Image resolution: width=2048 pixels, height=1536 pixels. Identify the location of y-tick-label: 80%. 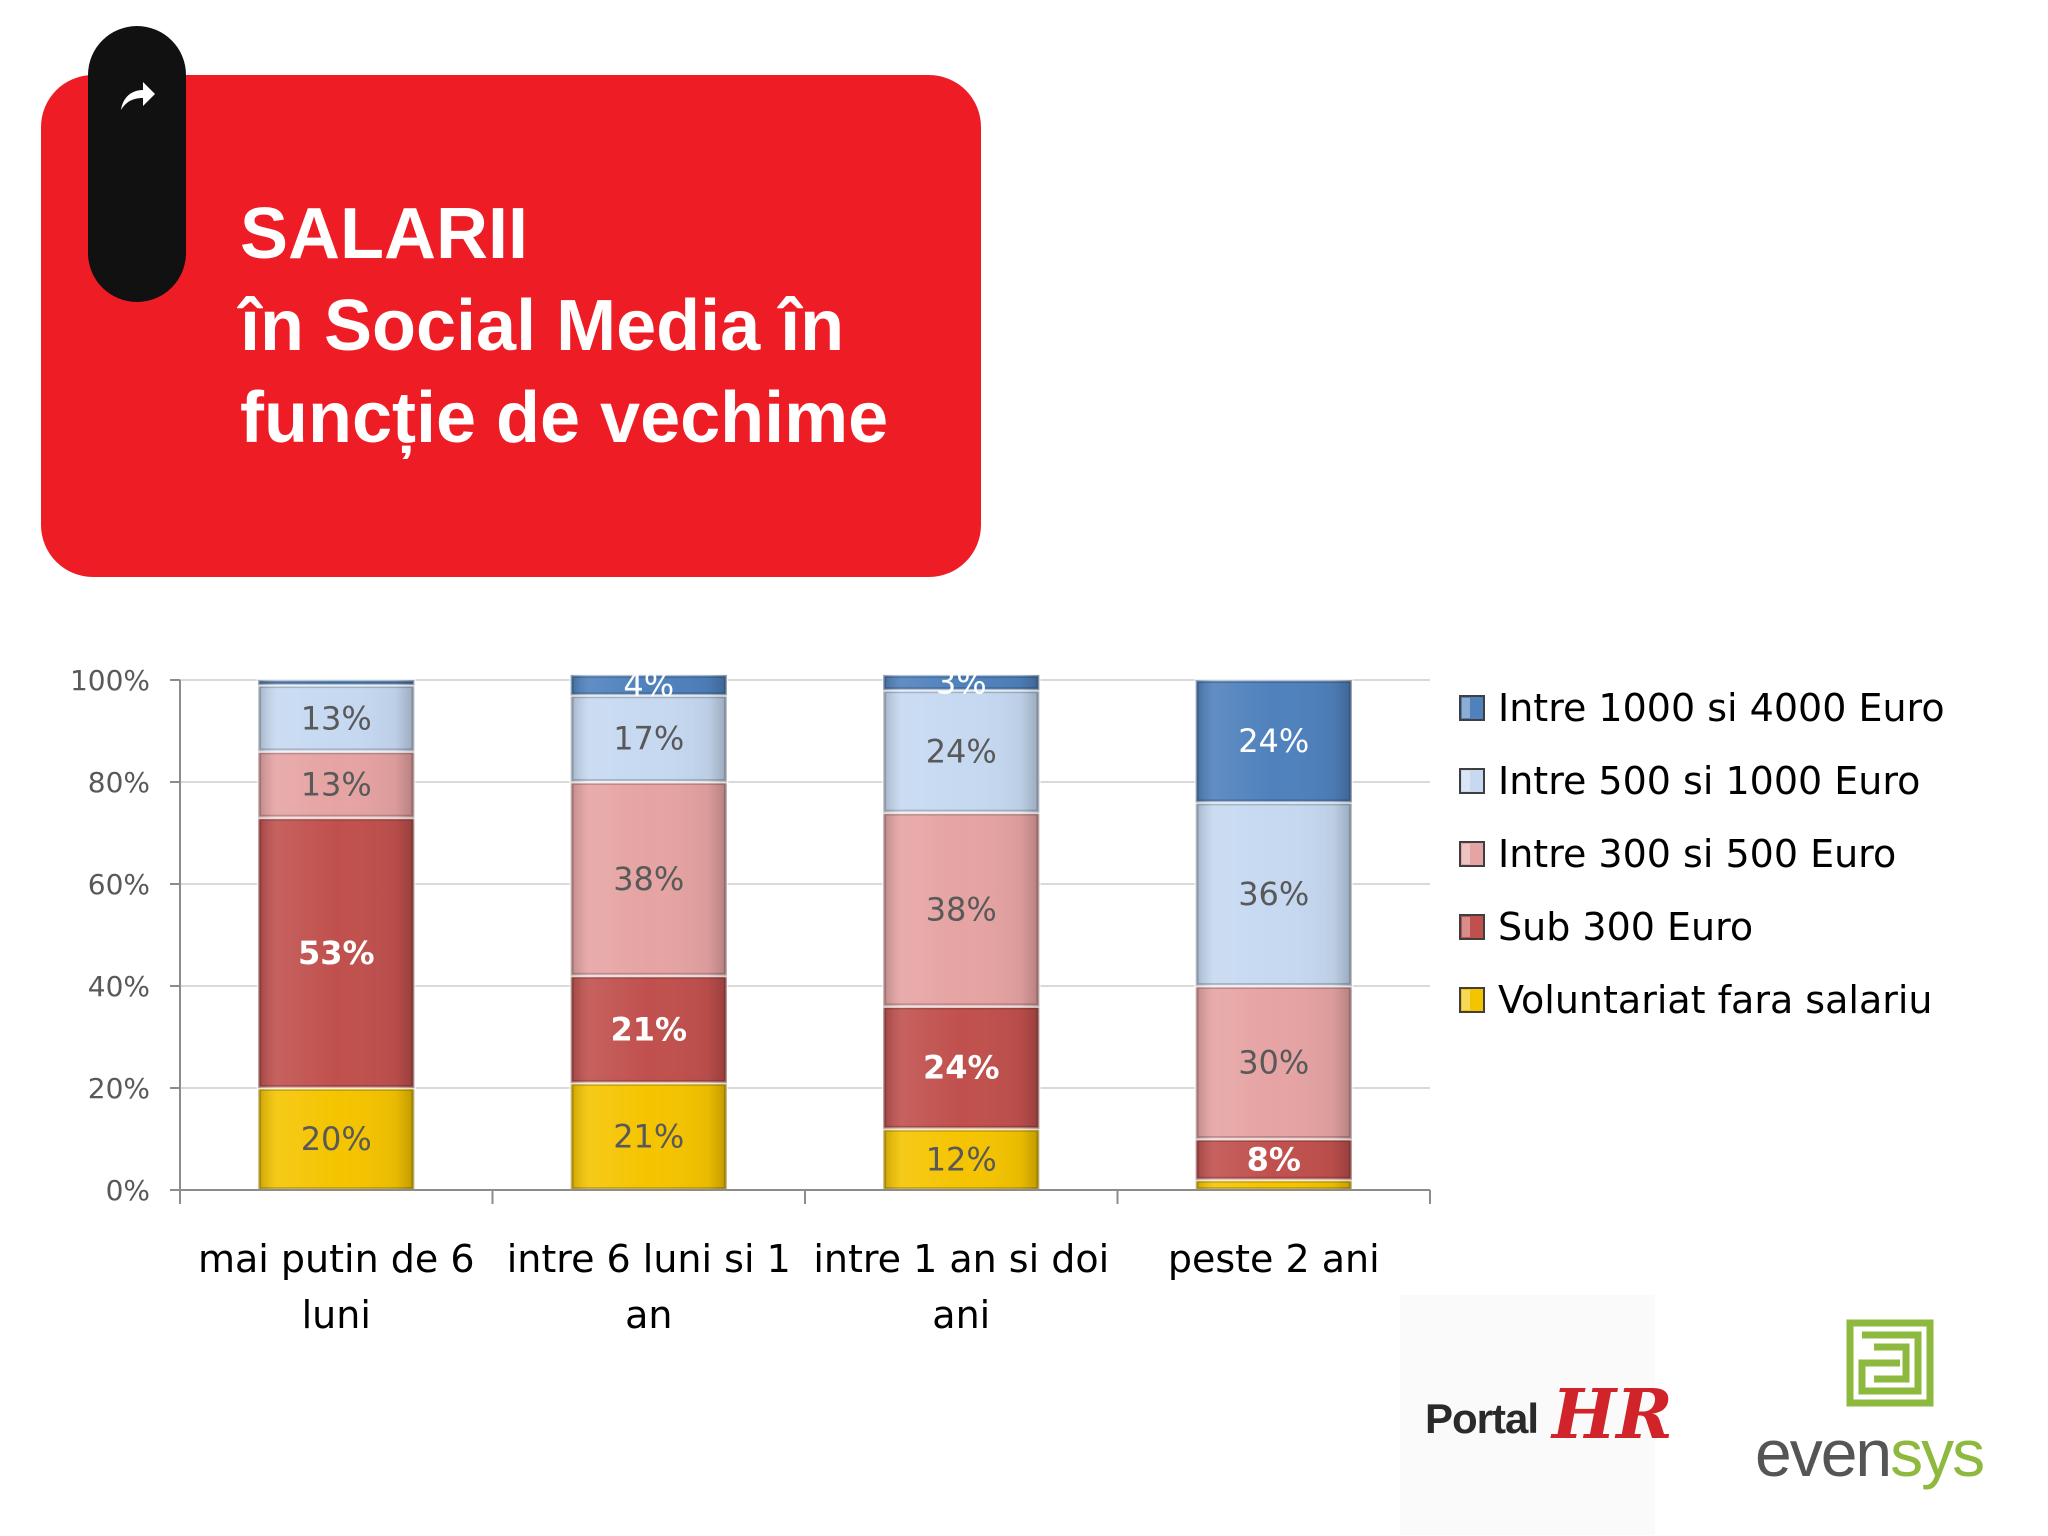
(119, 782).